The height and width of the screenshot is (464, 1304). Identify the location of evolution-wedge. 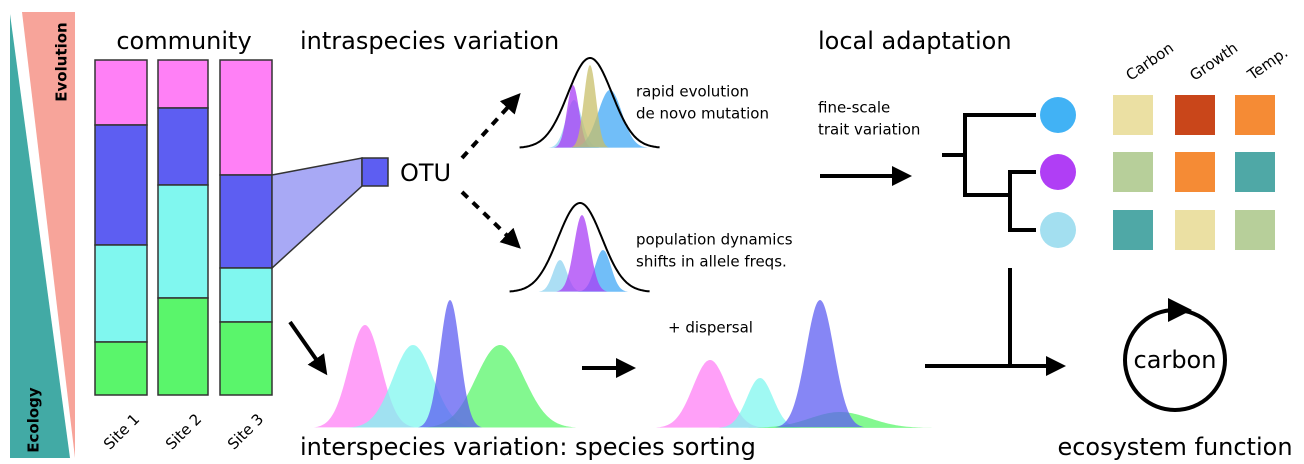
(48, 235).